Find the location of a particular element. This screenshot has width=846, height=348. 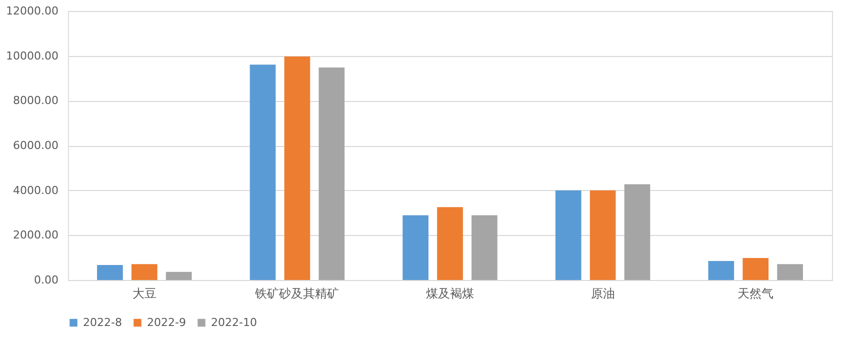

y-tick-label: 4000.00 is located at coordinates (35, 190).